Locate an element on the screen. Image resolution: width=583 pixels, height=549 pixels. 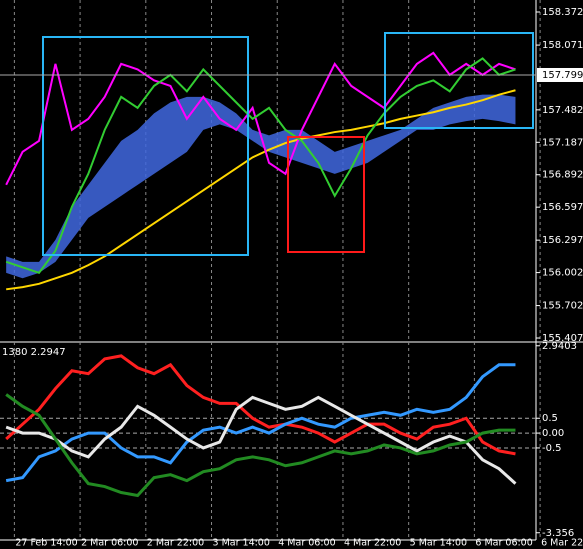
y-tick-label: -0.5 is located at coordinates (552, 448).